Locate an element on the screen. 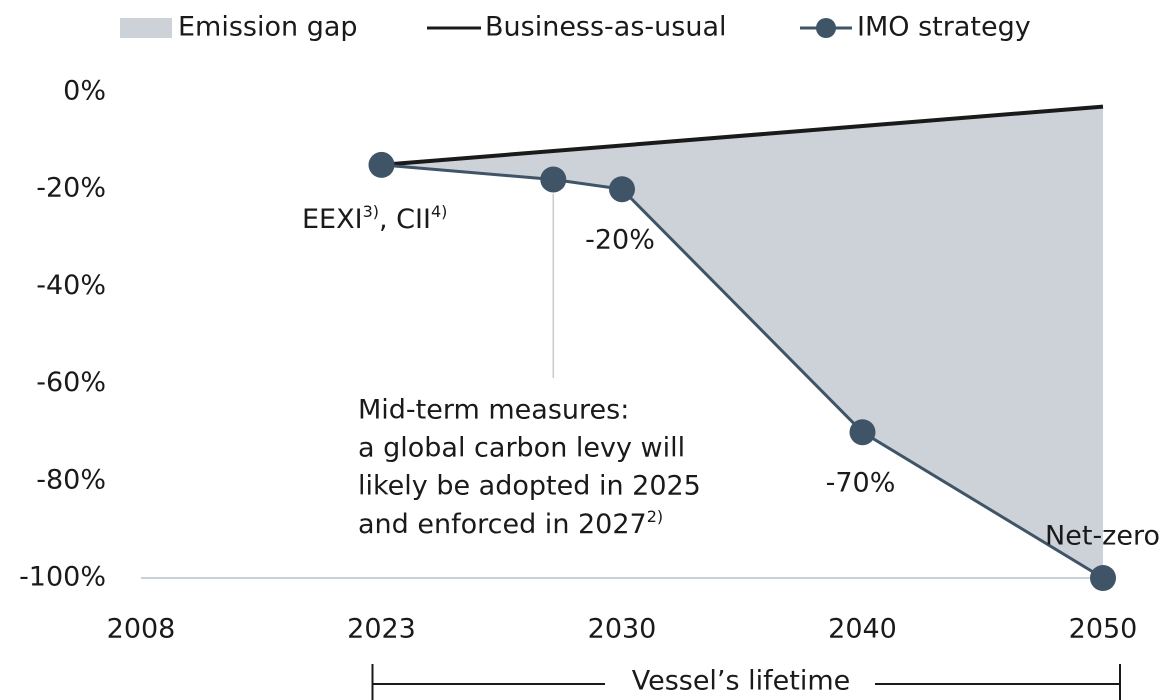 This screenshot has height=700, width=1163. bracket-label: Vessel’s lifetime is located at coordinates (741, 681).